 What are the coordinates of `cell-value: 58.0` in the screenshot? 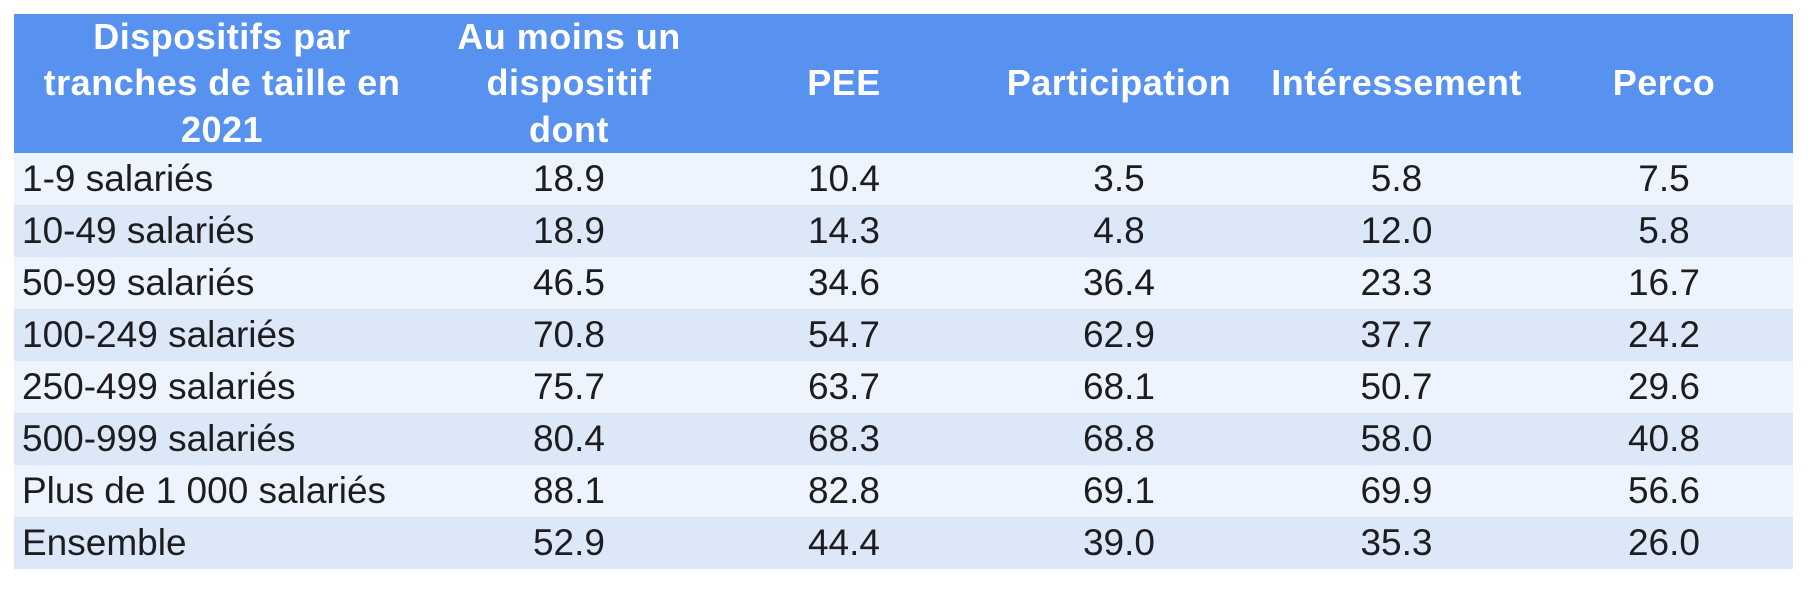 It's located at (1396, 438).